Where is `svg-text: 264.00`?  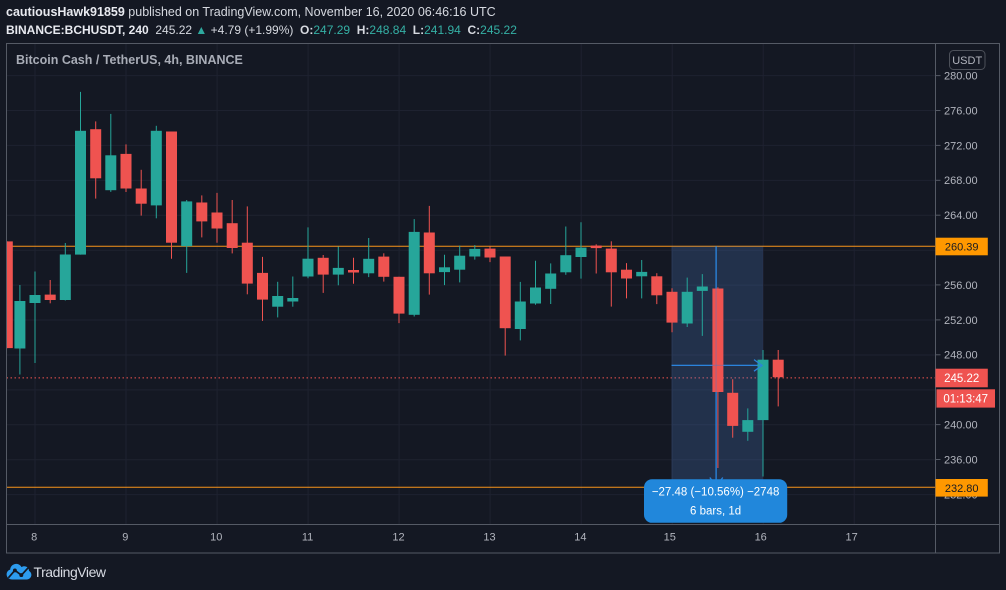
svg-text: 264.00 is located at coordinates (961, 216).